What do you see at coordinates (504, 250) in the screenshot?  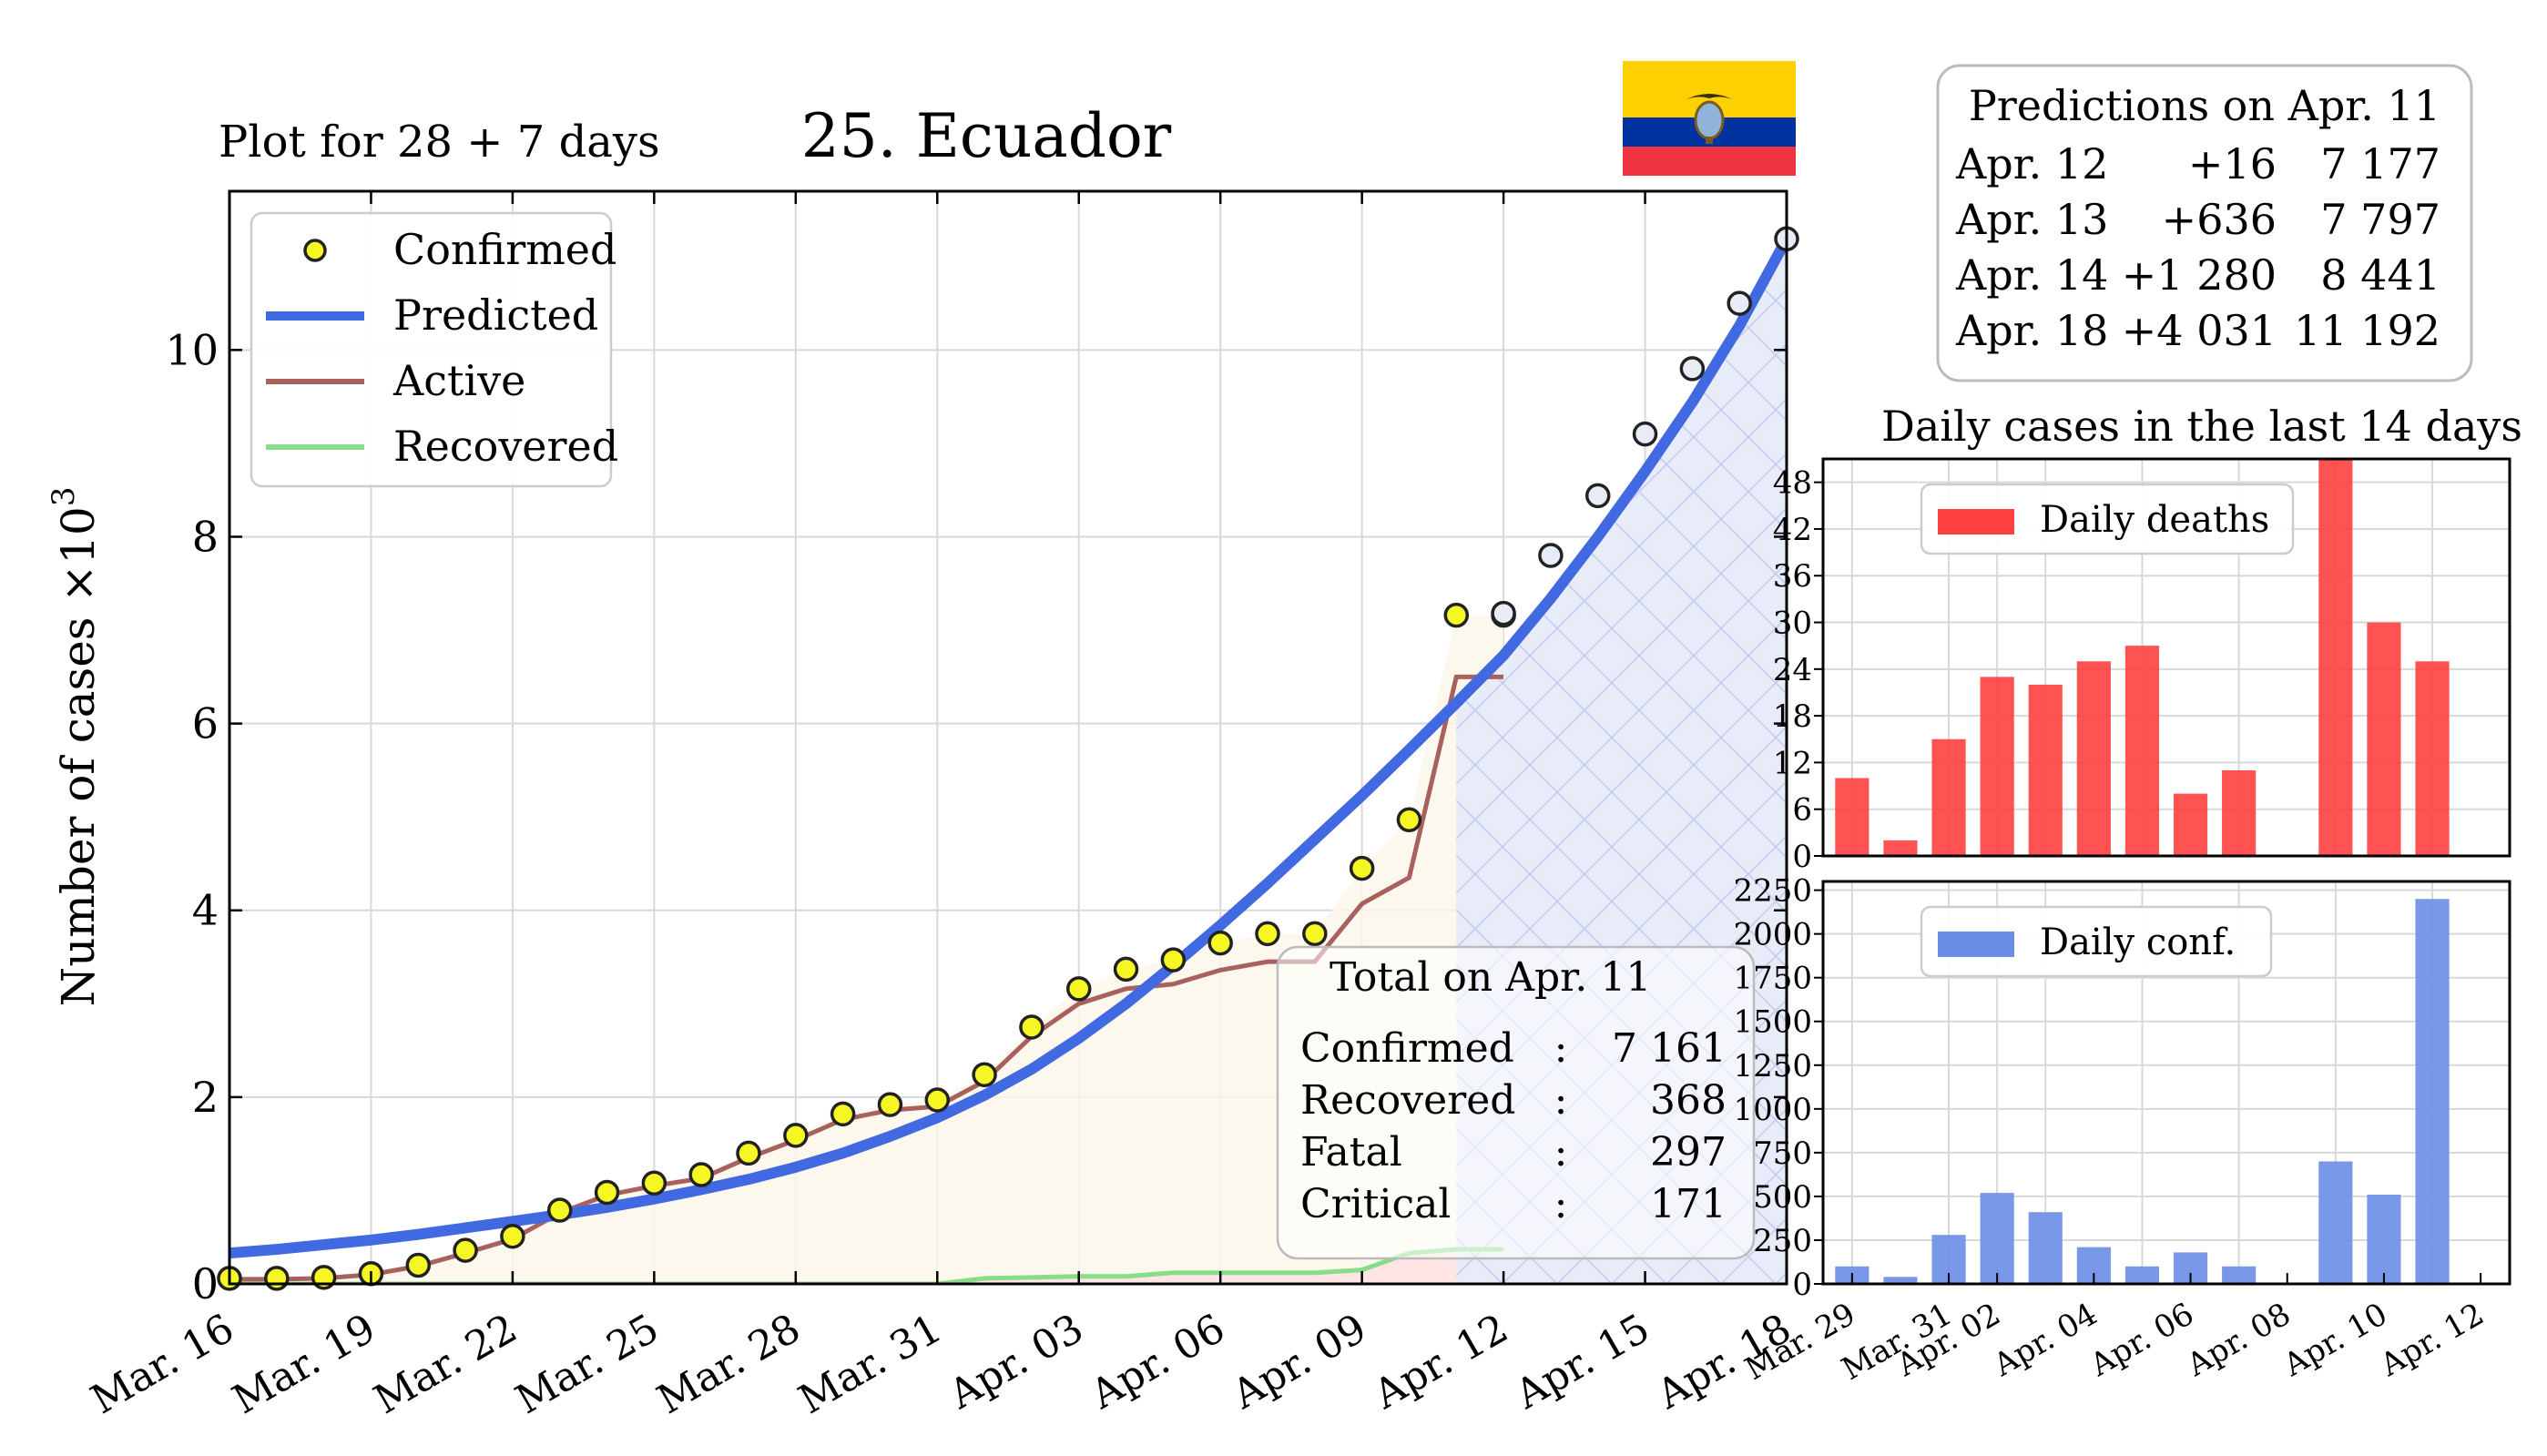 I see `legend-label: Confirmed` at bounding box center [504, 250].